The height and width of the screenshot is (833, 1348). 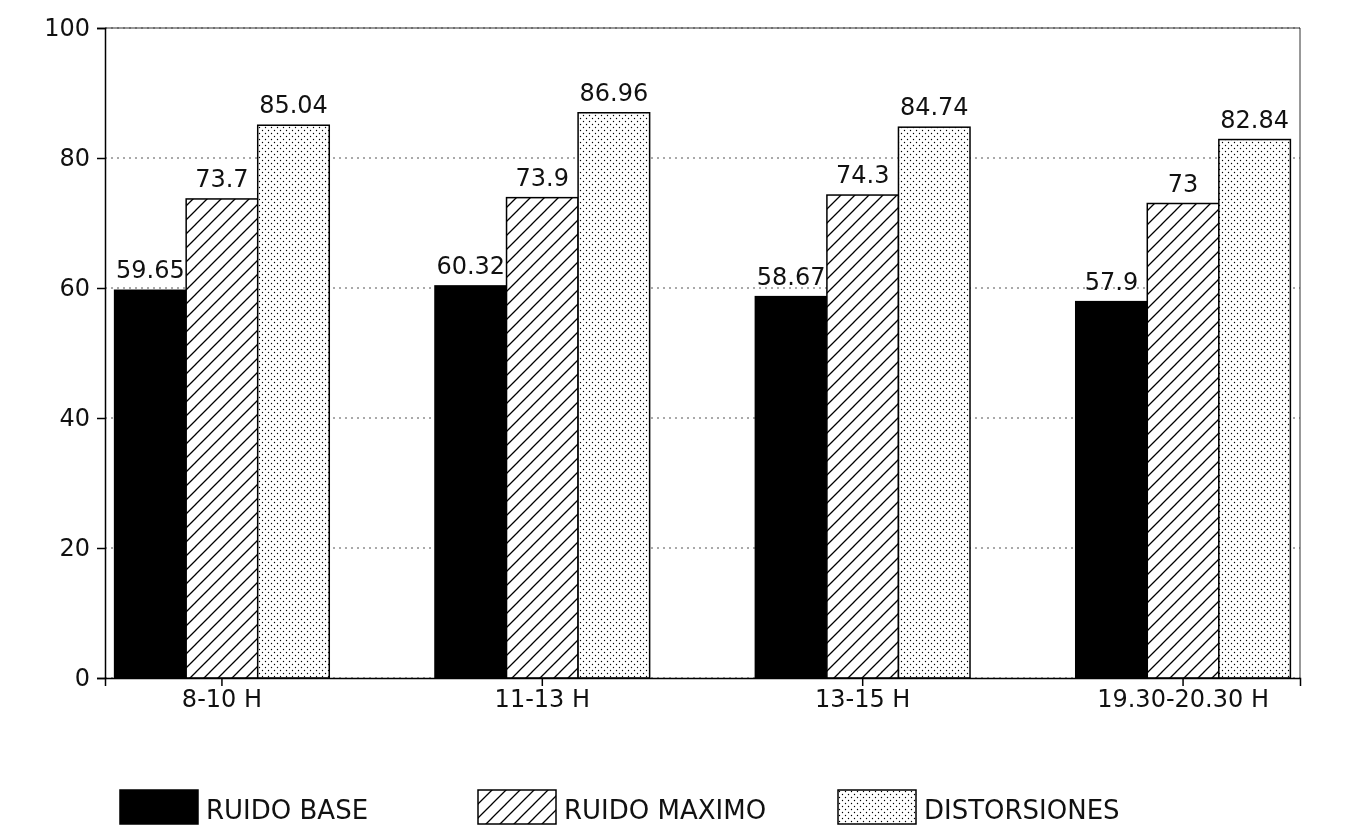 I want to click on x-tick-label: 19.30-20.30 H, so click(x=1183, y=699).